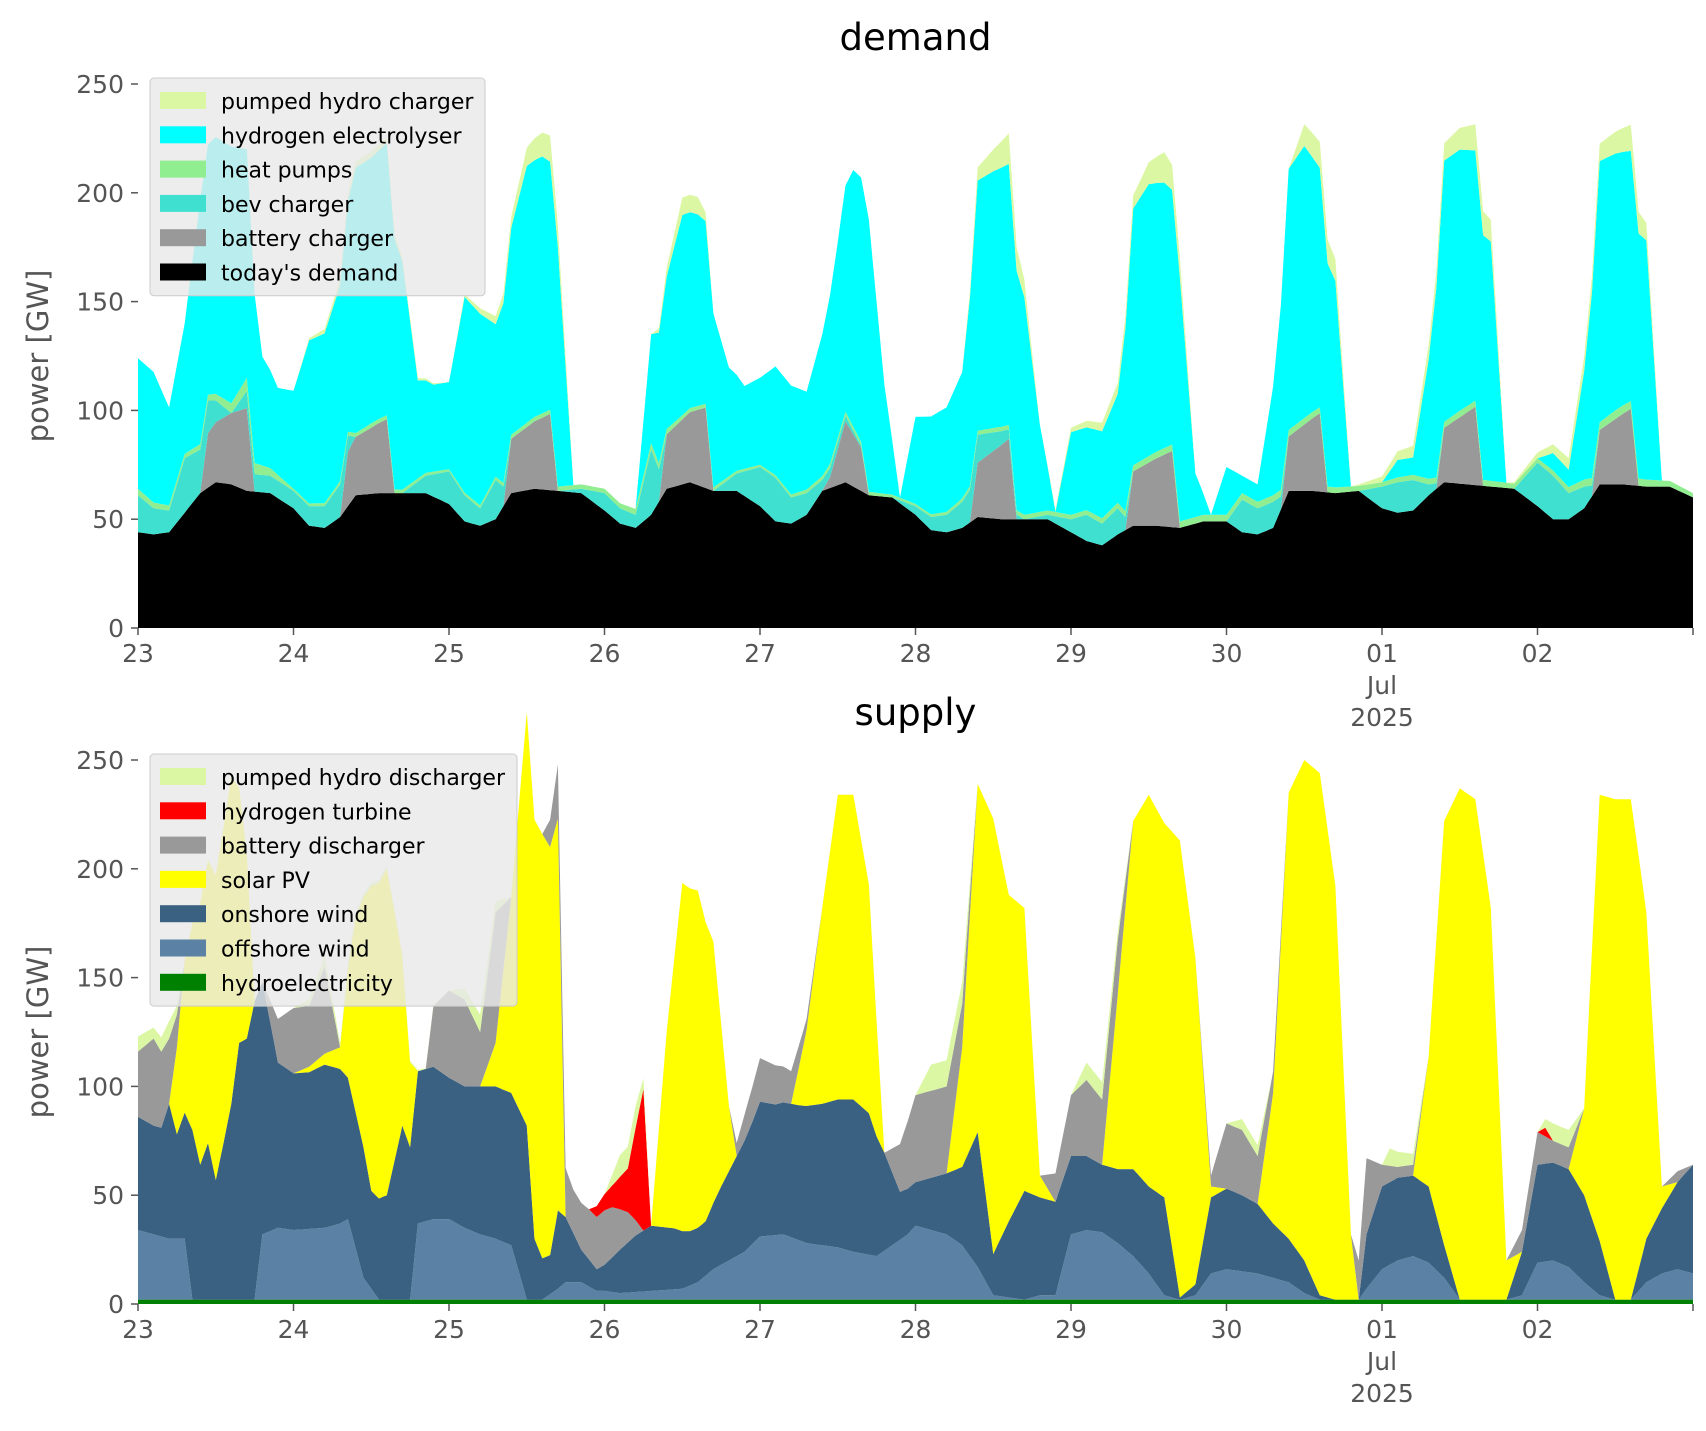 Image resolution: width=1706 pixels, height=1431 pixels. I want to click on legend-item-battery-discharger: battery discharger, so click(293, 847).